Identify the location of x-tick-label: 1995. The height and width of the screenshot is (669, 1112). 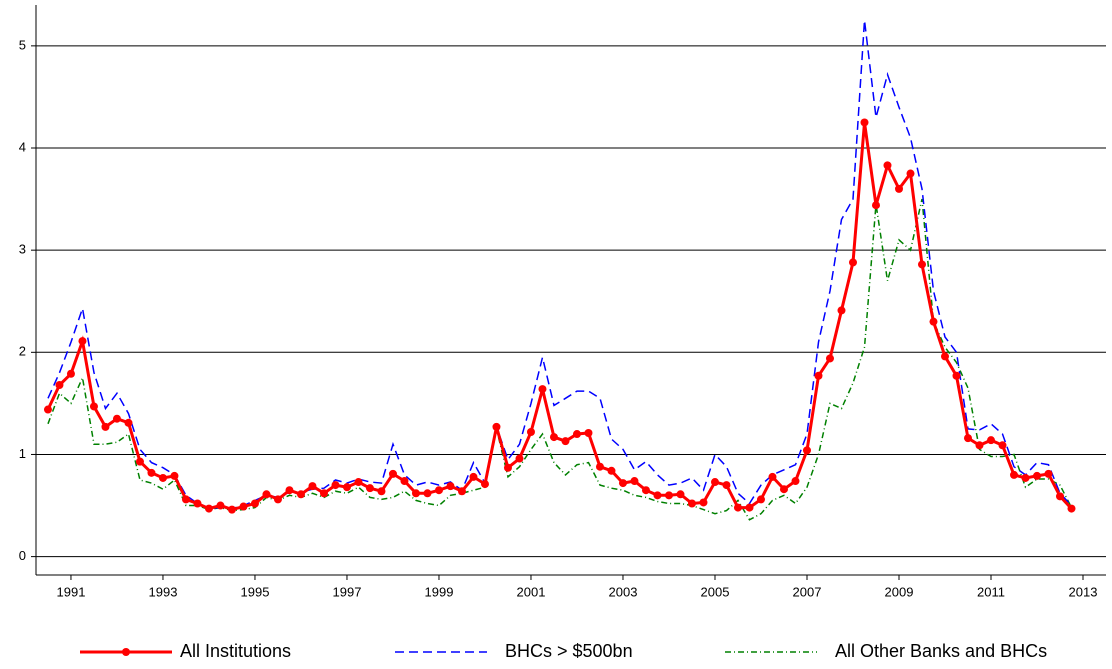
(255, 591).